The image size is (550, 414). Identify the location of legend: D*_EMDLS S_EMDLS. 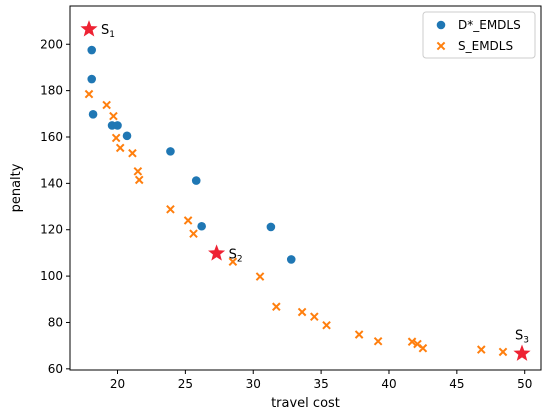
(479, 35).